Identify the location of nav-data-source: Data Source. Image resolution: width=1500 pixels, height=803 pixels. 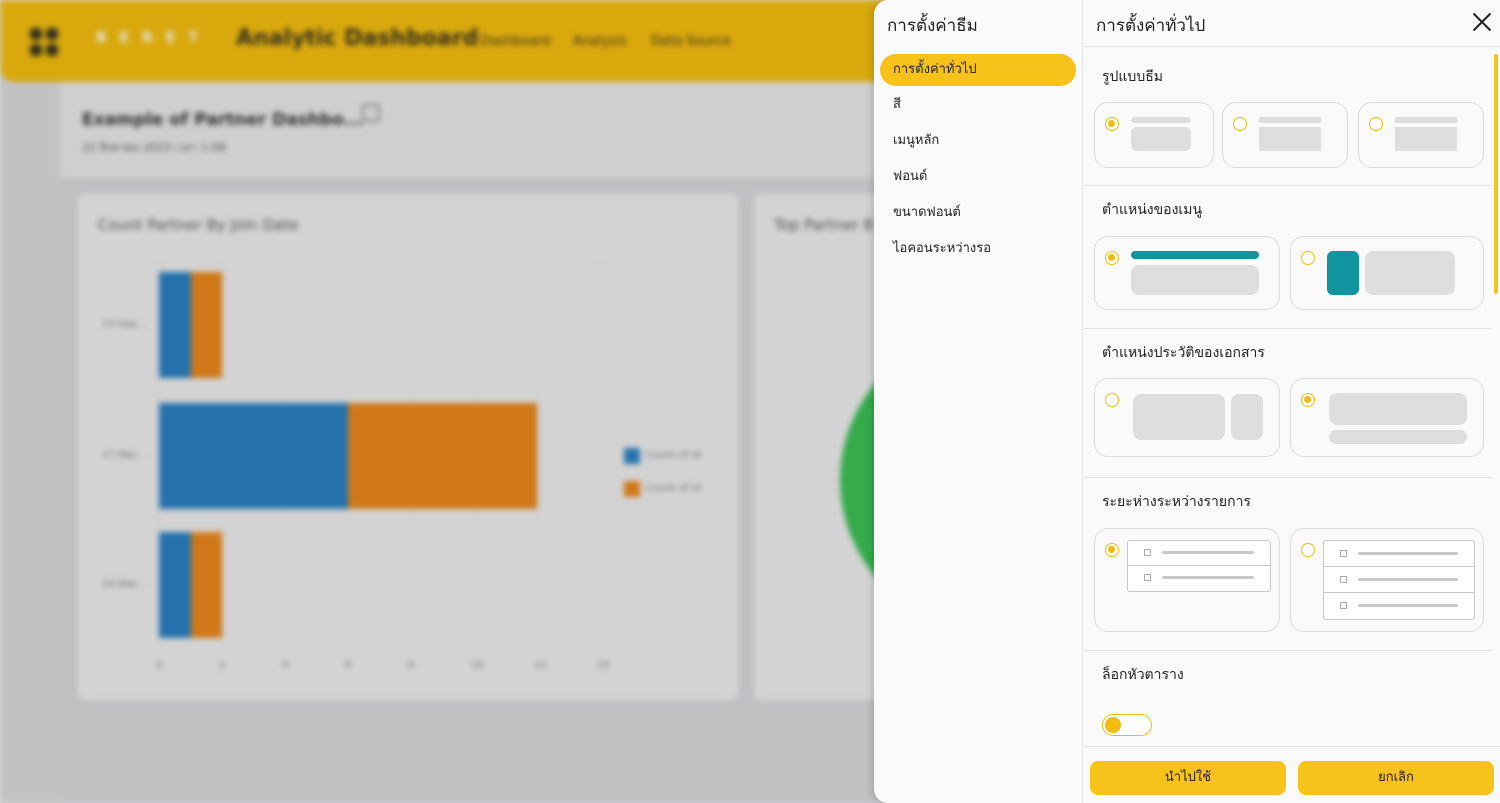
(691, 41).